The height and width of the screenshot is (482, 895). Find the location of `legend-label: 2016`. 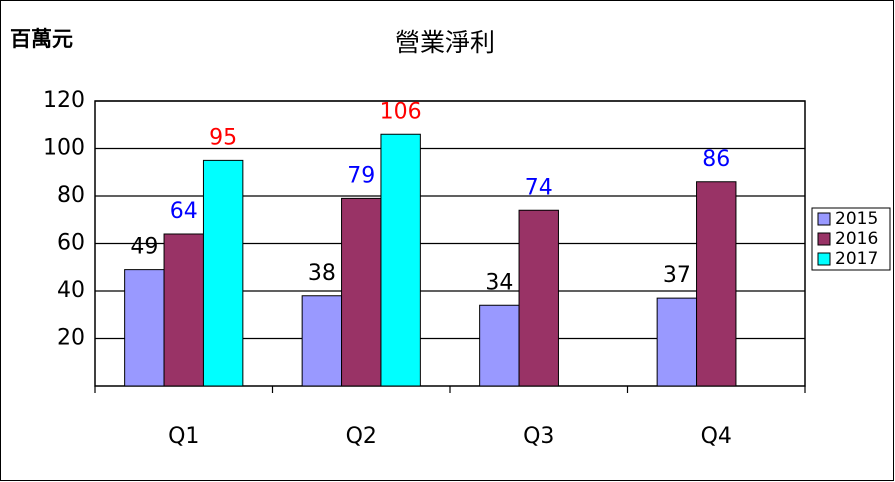

legend-label: 2016 is located at coordinates (856, 239).